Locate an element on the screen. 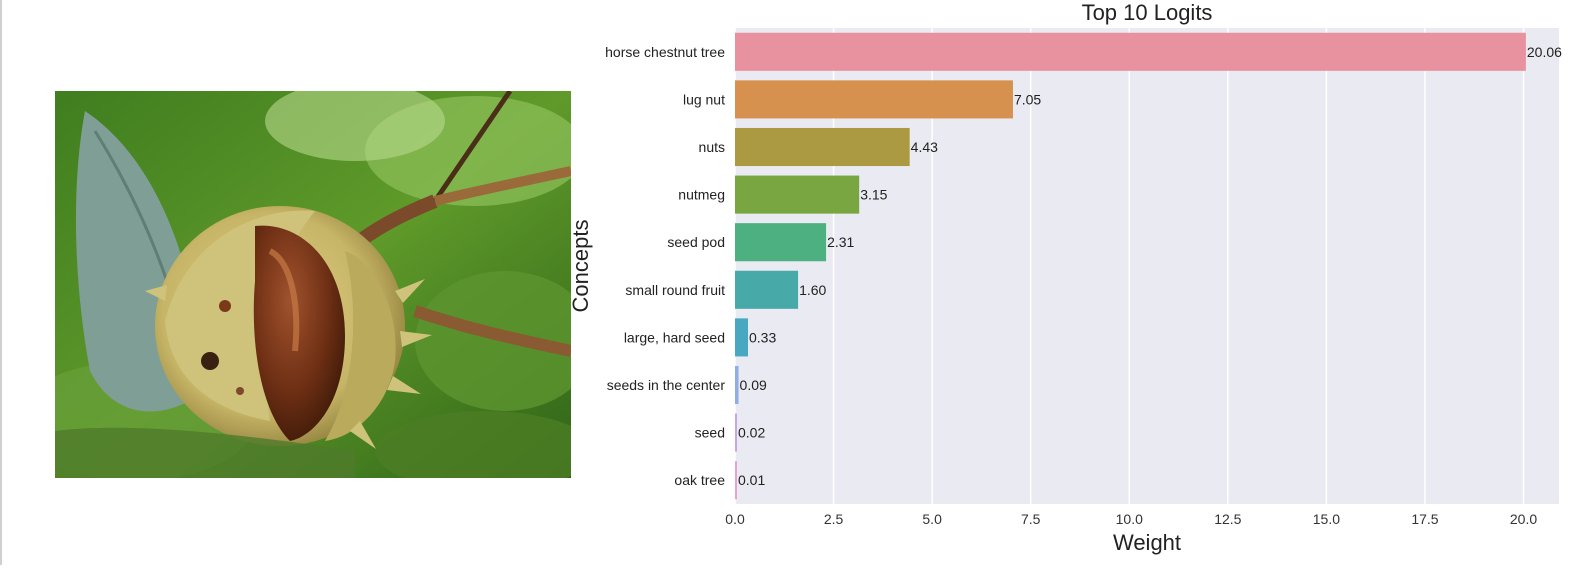  x-tick-label: 17.5 is located at coordinates (1424, 519).